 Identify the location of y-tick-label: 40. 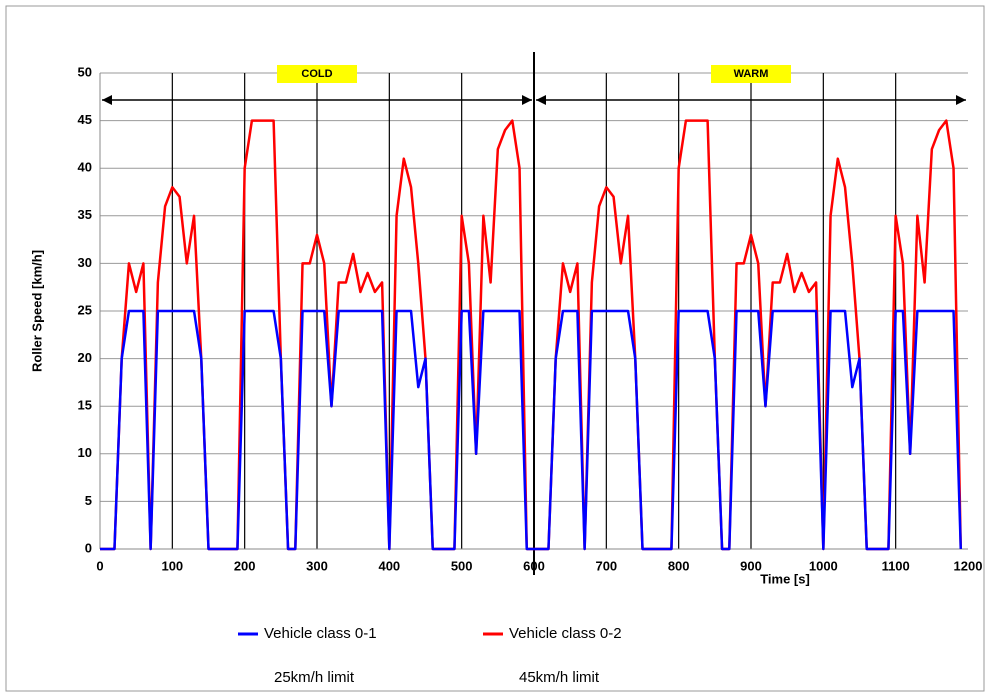
(85, 167).